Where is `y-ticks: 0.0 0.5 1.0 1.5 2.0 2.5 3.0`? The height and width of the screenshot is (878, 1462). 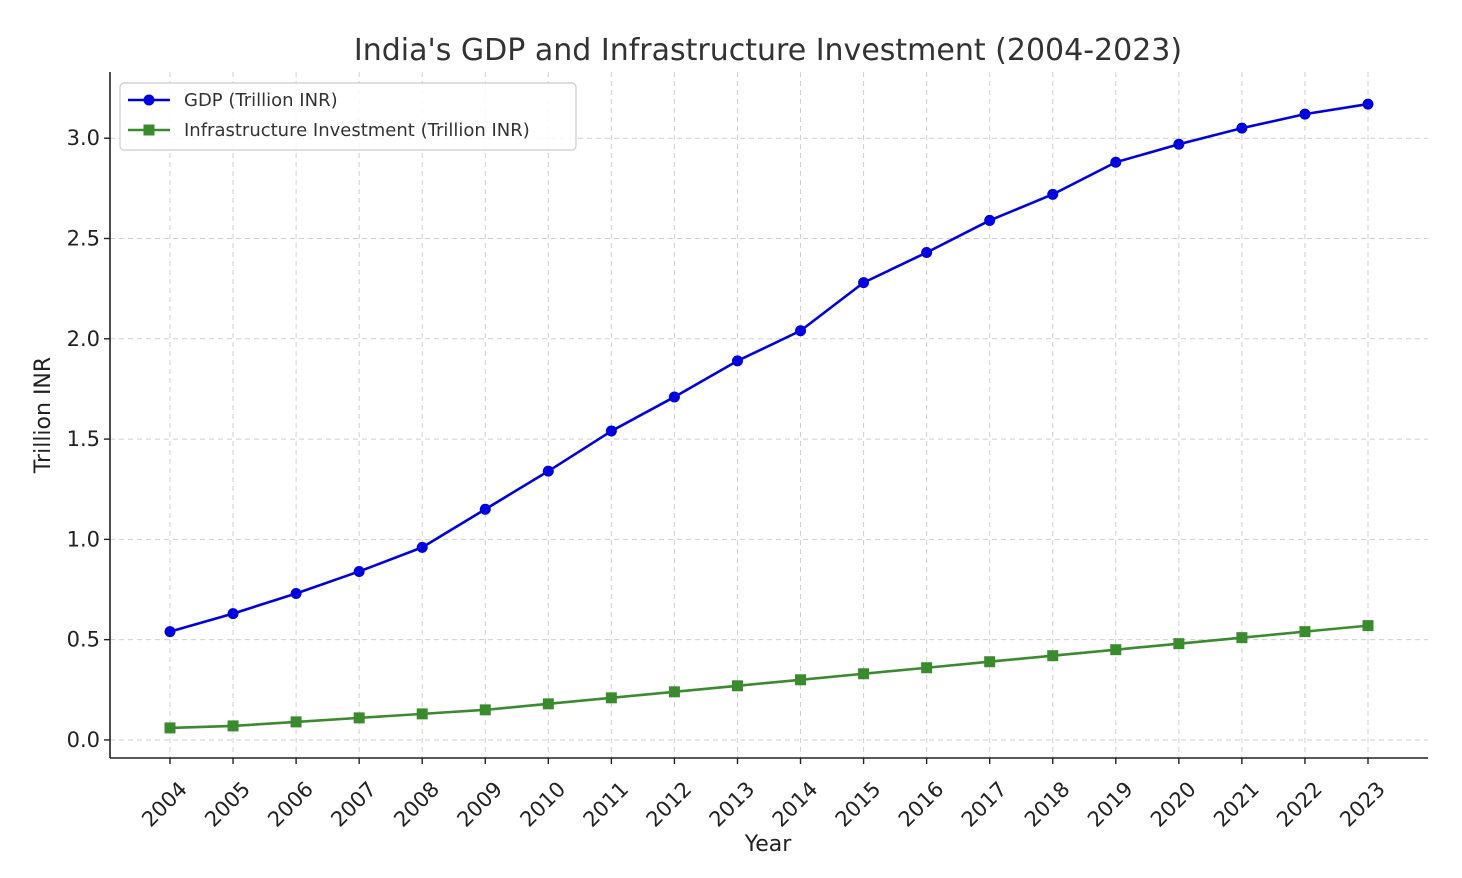
y-ticks: 0.0 0.5 1.0 1.5 2.0 2.5 3.0 is located at coordinates (88, 439).